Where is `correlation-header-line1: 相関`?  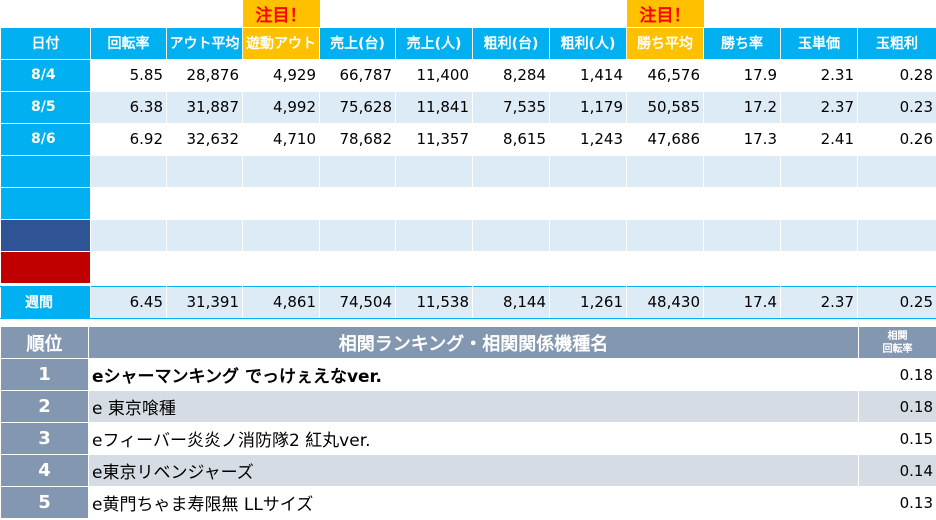
correlation-header-line1: 相関 is located at coordinates (897, 336).